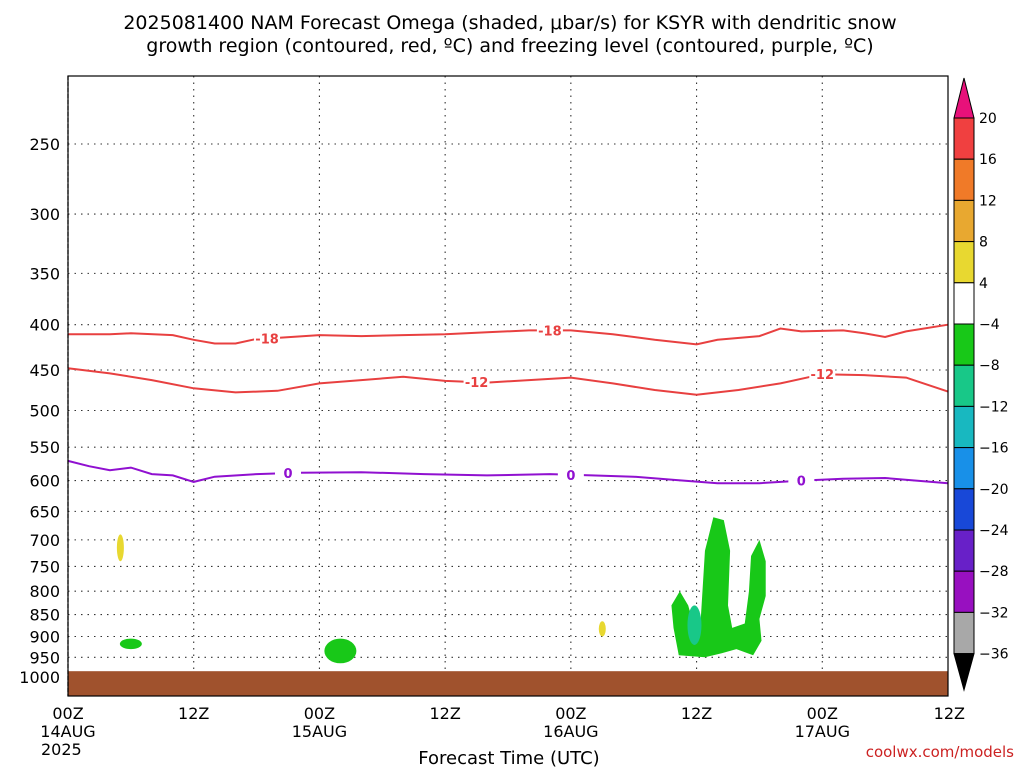 Image resolution: width=1024 pixels, height=768 pixels. Describe the element at coordinates (44, 214) in the screenshot. I see `y-tick-label: 300` at that location.